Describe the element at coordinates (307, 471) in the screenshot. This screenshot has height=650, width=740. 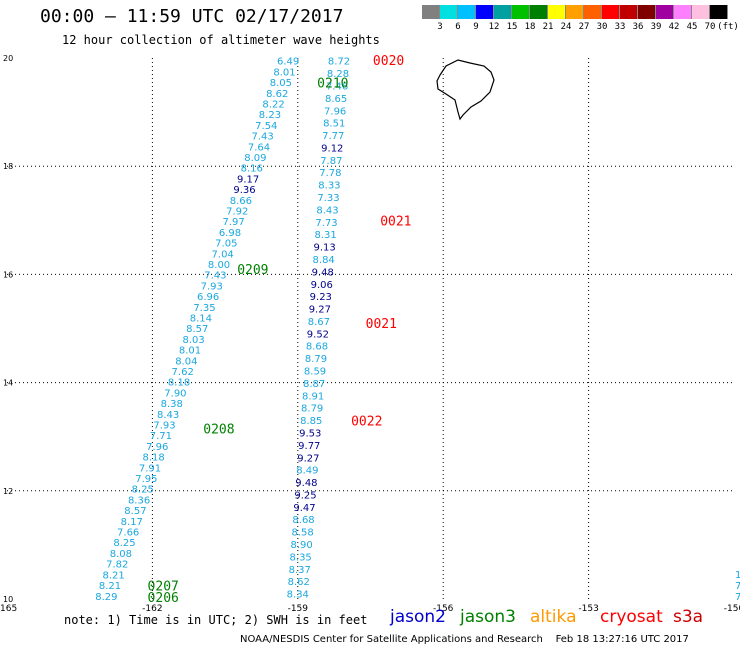
I see `swh-value: 8.49` at that location.